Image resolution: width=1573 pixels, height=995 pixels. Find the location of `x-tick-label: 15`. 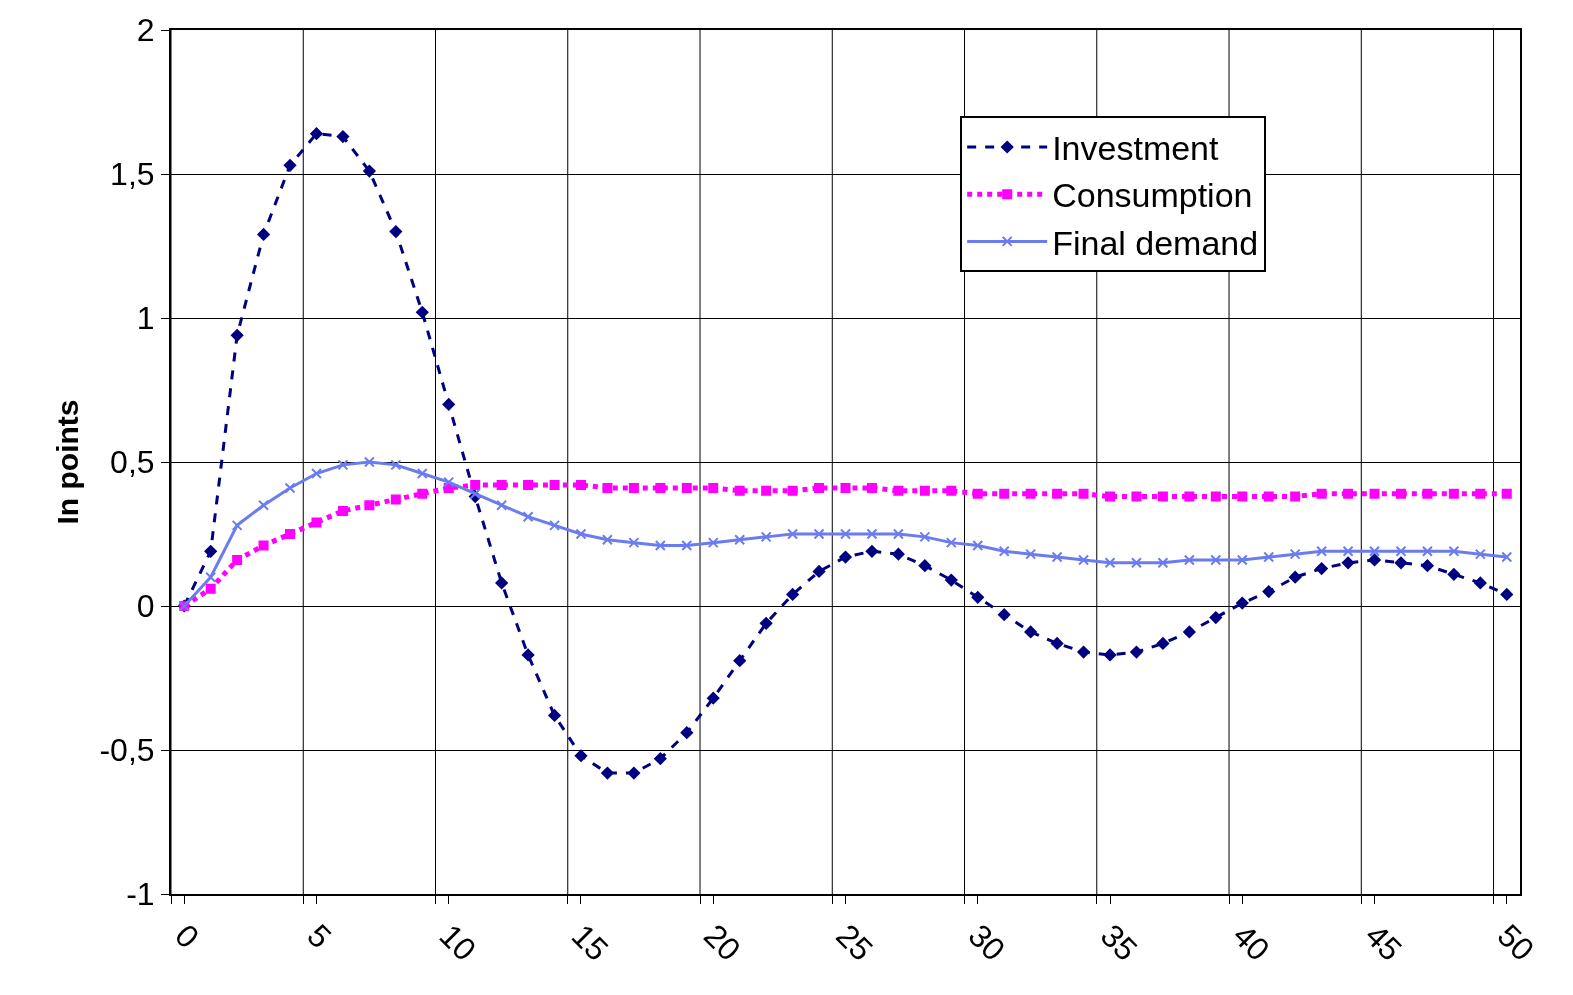

x-tick-label: 15 is located at coordinates (590, 942).